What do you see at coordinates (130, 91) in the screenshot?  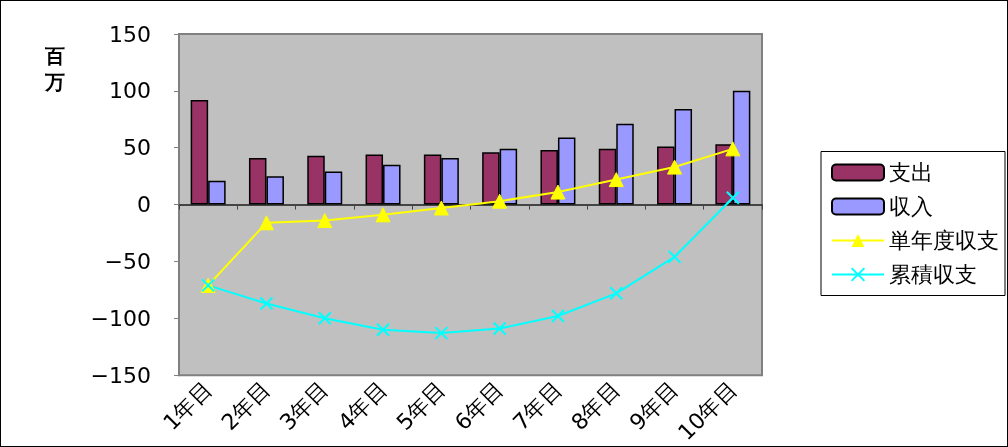 I see `y-tick-label: 100` at bounding box center [130, 91].